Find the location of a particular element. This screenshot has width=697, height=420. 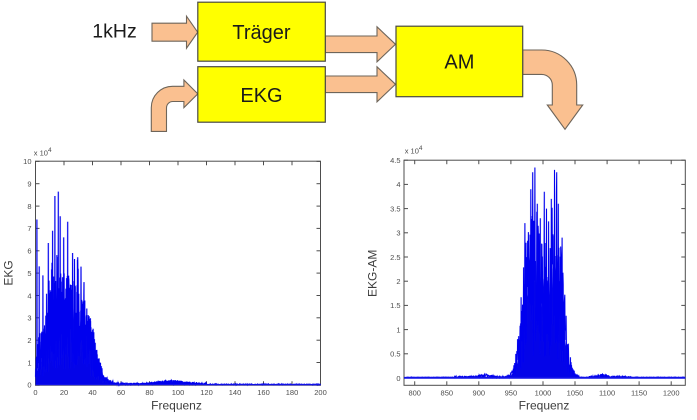

svg-text: 40 is located at coordinates (92, 392).